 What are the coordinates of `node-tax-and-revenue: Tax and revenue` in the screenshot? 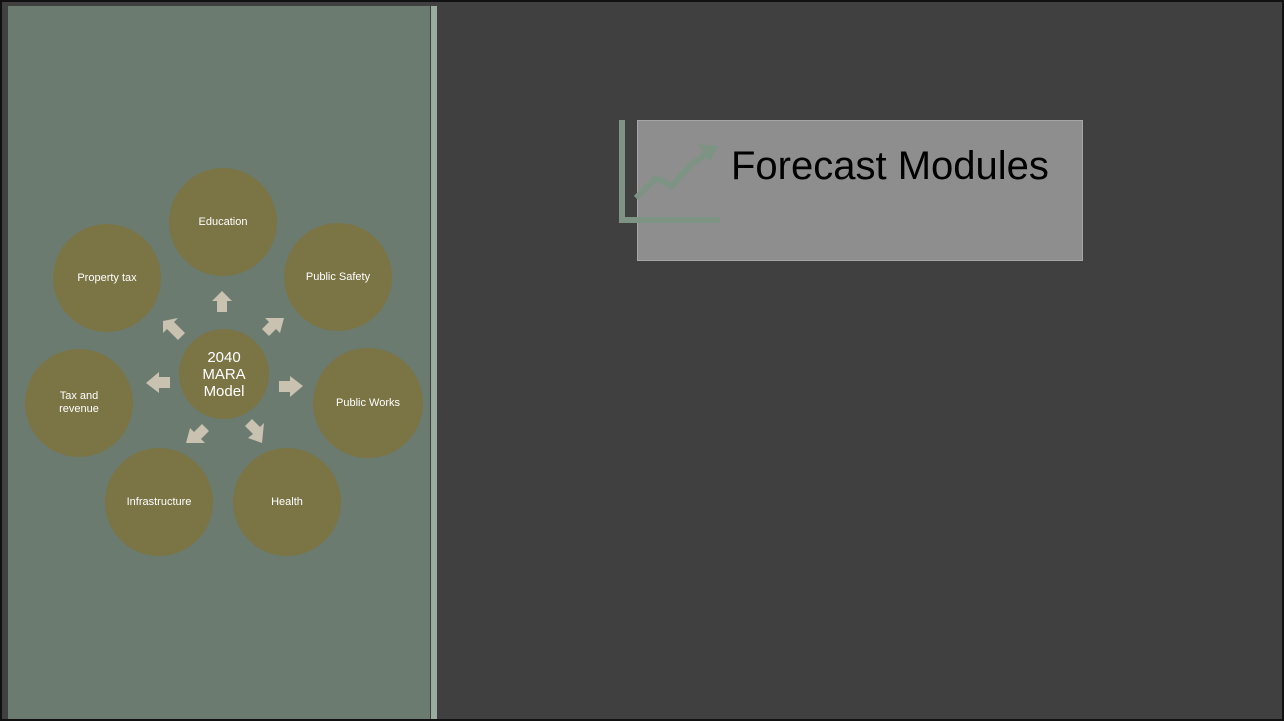 It's located at (79, 403).